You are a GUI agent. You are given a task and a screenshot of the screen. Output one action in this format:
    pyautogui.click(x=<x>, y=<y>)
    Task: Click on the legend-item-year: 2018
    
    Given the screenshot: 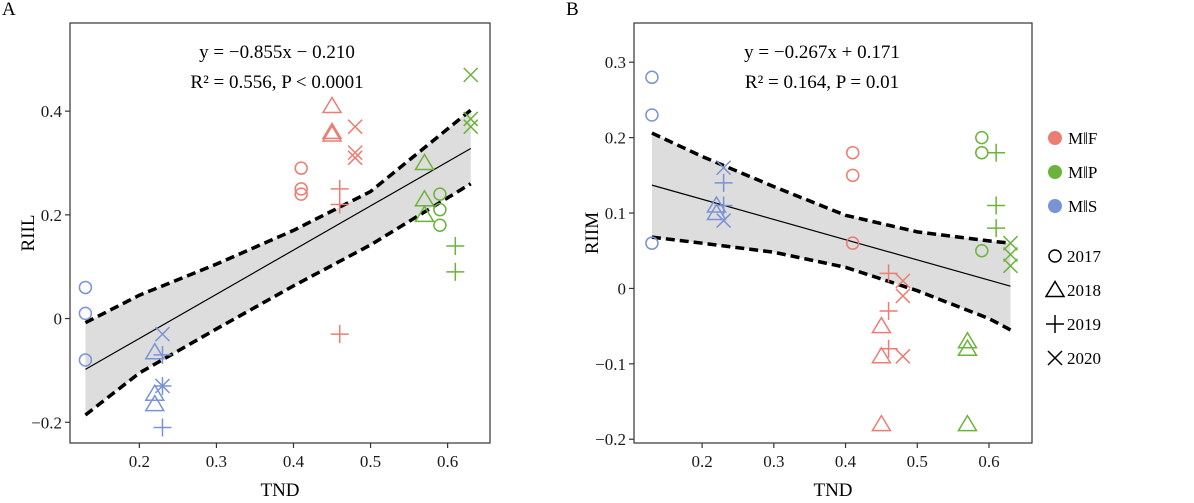 What is the action you would take?
    pyautogui.click(x=1072, y=290)
    